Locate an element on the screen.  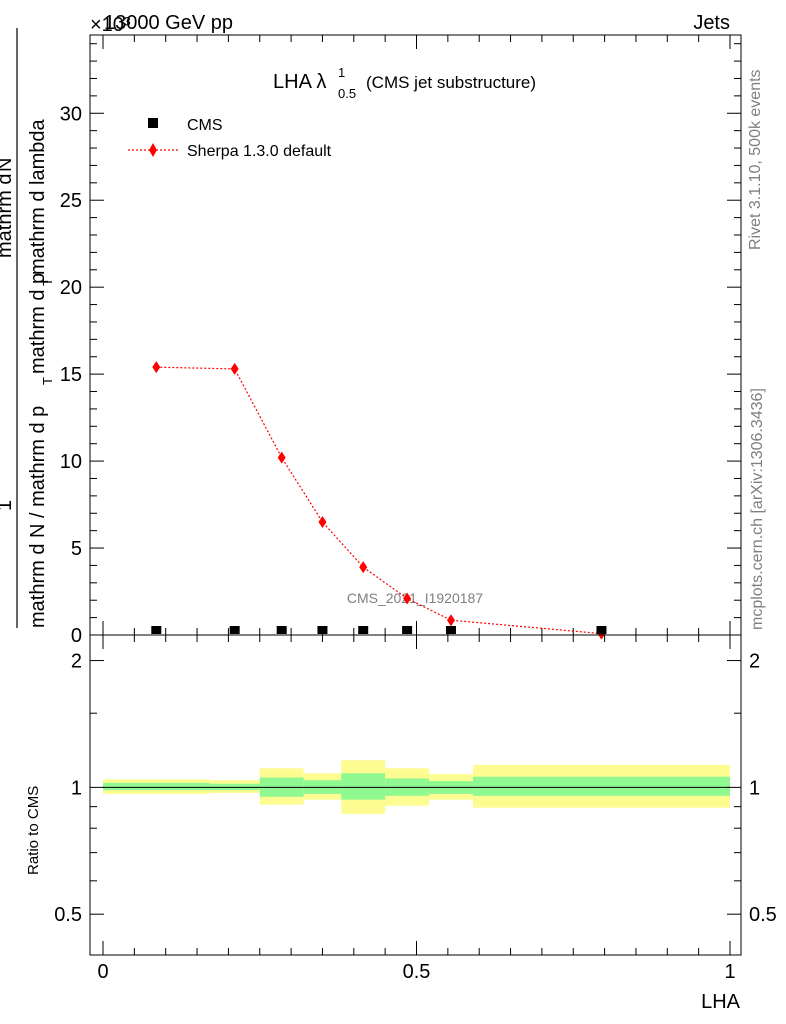
ylabel-num: 1 is located at coordinates (8, 505).